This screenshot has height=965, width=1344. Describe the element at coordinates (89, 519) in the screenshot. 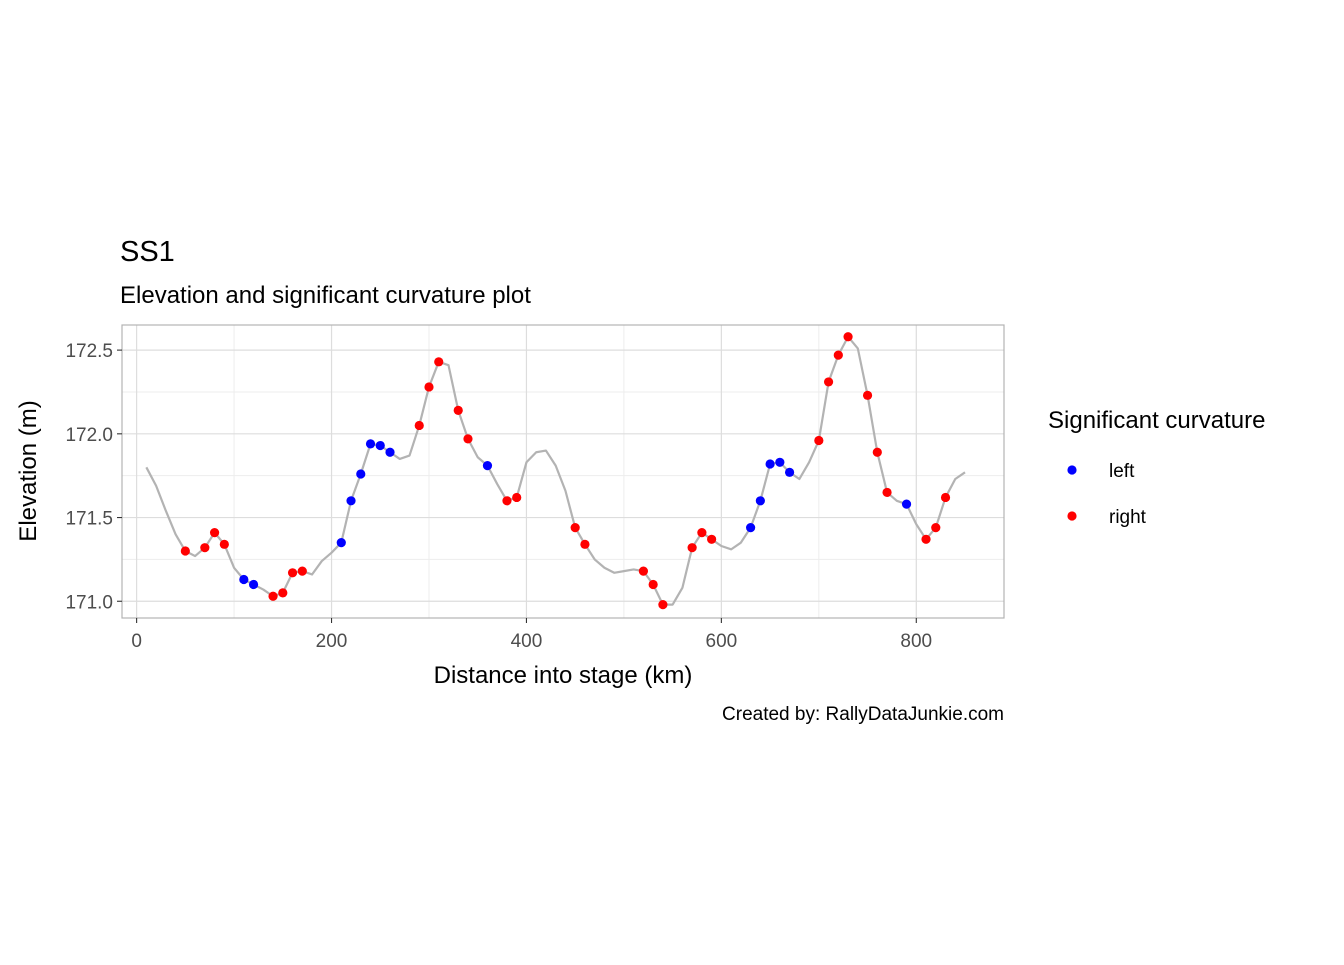

I see `y-tick-label: 171.5` at that location.